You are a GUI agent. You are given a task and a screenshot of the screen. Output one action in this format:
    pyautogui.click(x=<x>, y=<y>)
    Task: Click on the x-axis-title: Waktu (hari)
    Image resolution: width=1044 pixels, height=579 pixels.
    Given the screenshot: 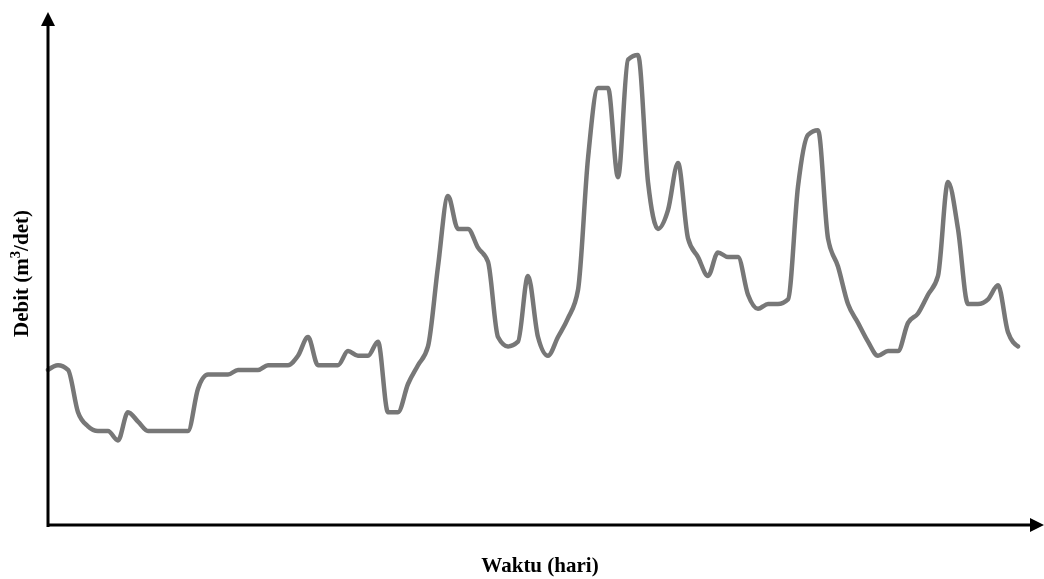 What is the action you would take?
    pyautogui.click(x=540, y=565)
    